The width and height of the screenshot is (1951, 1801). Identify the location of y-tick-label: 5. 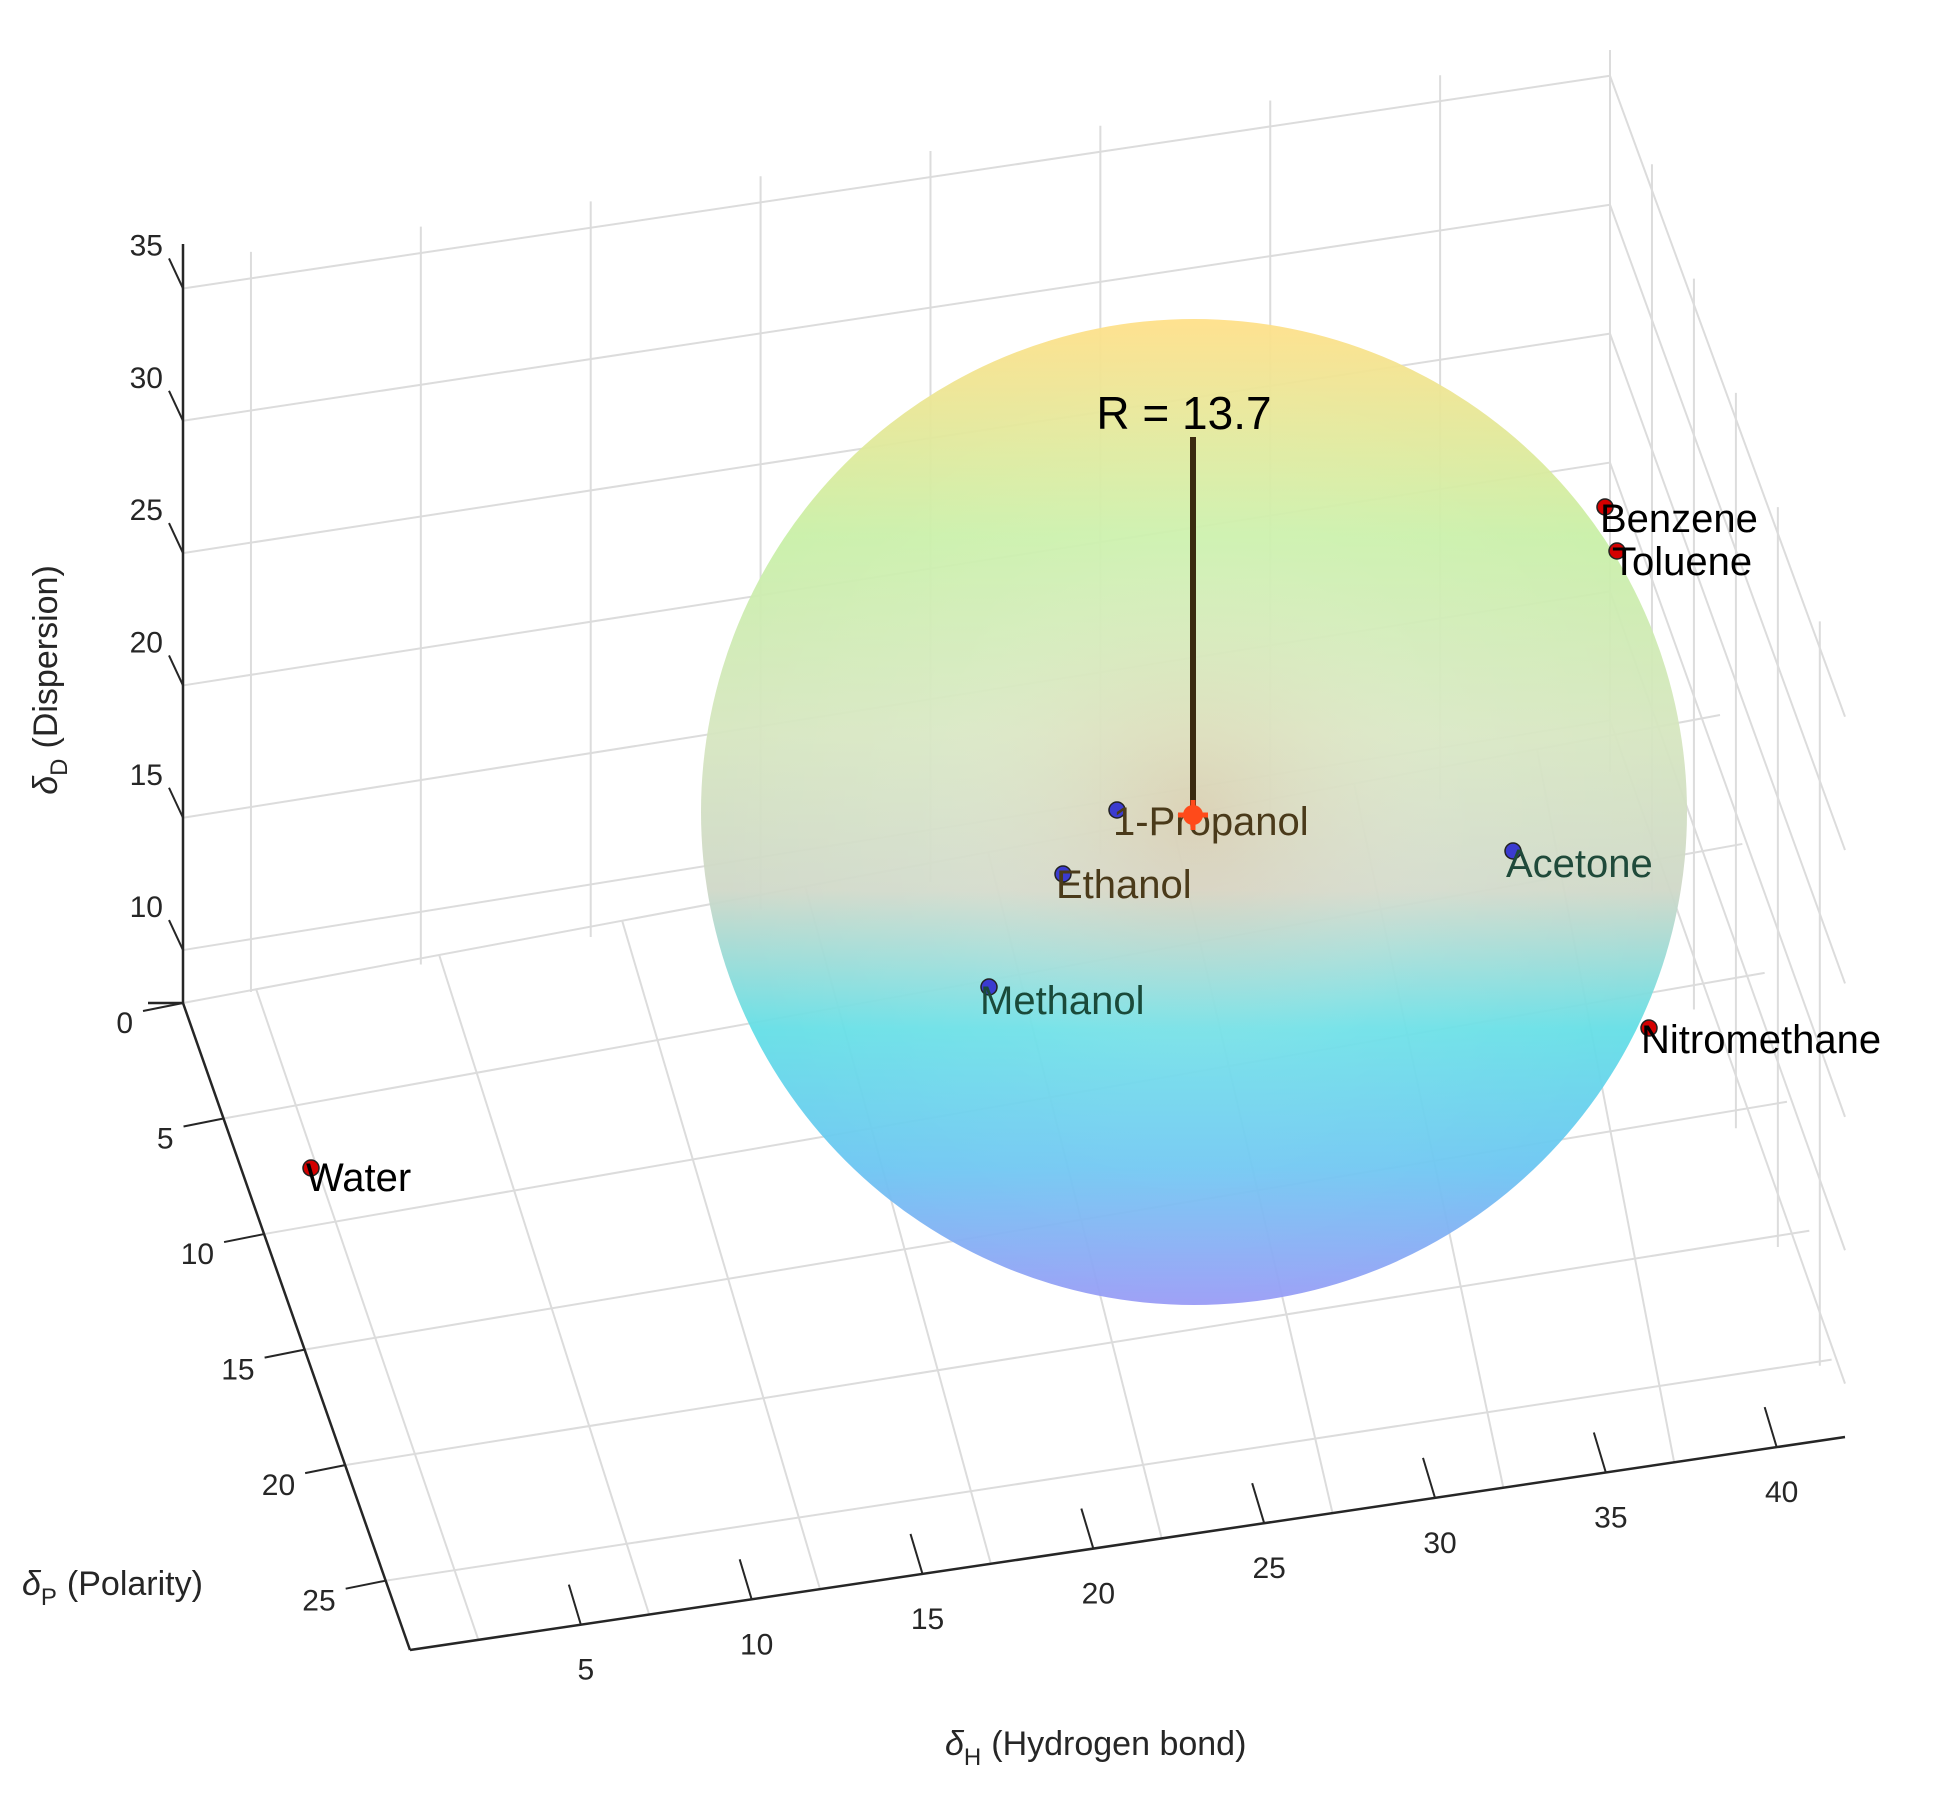
(165, 1139).